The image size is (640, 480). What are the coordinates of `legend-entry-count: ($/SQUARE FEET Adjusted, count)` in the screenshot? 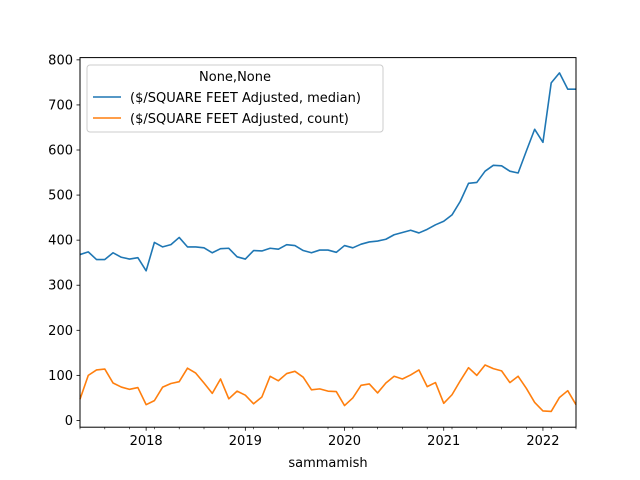 It's located at (239, 119).